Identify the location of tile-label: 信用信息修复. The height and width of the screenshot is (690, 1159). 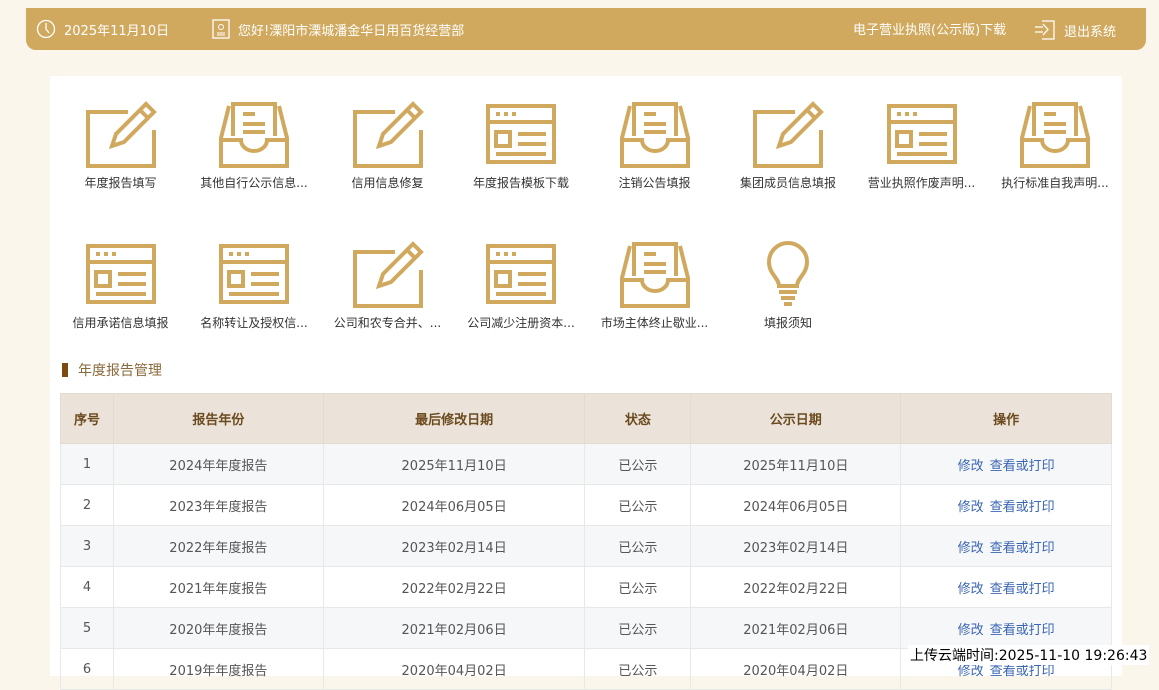
(387, 183).